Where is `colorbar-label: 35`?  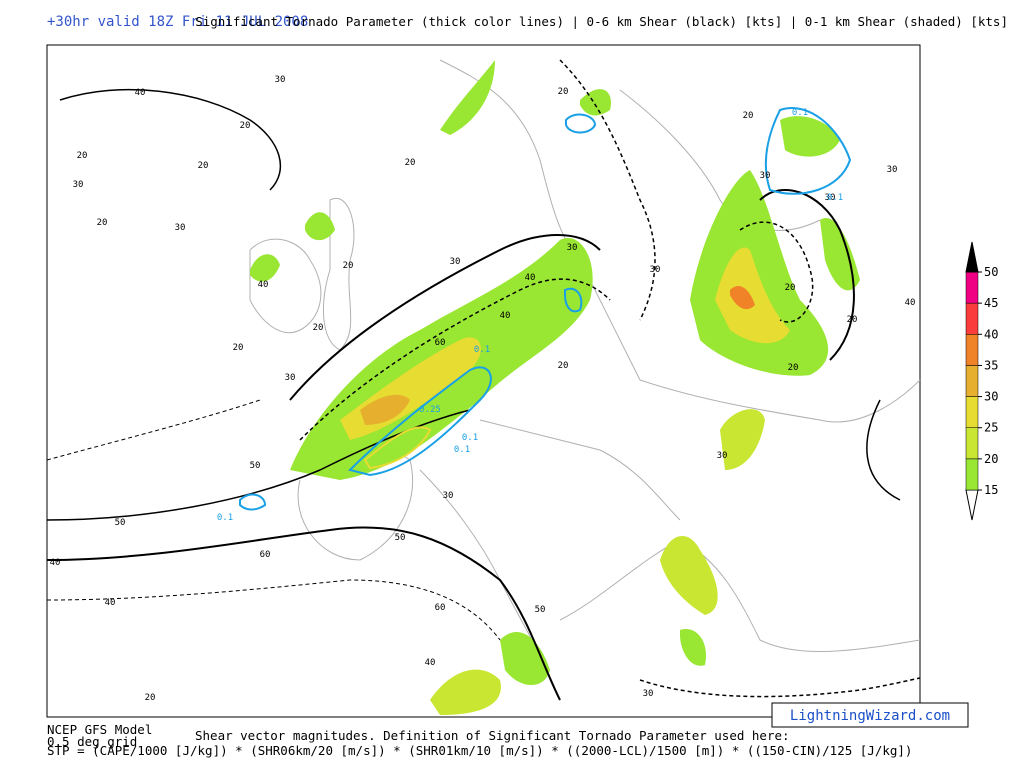 colorbar-label: 35 is located at coordinates (991, 365).